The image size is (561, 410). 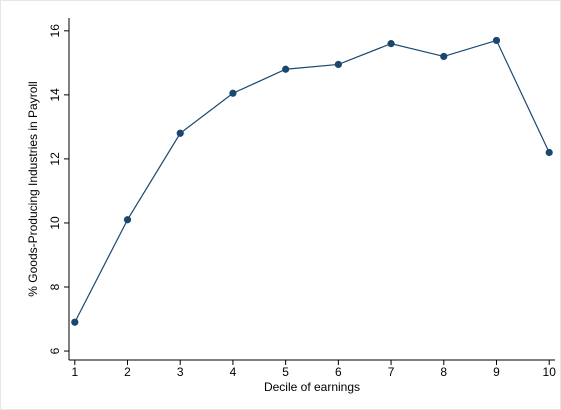 I want to click on y-tick-label: 16, so click(x=55, y=31).